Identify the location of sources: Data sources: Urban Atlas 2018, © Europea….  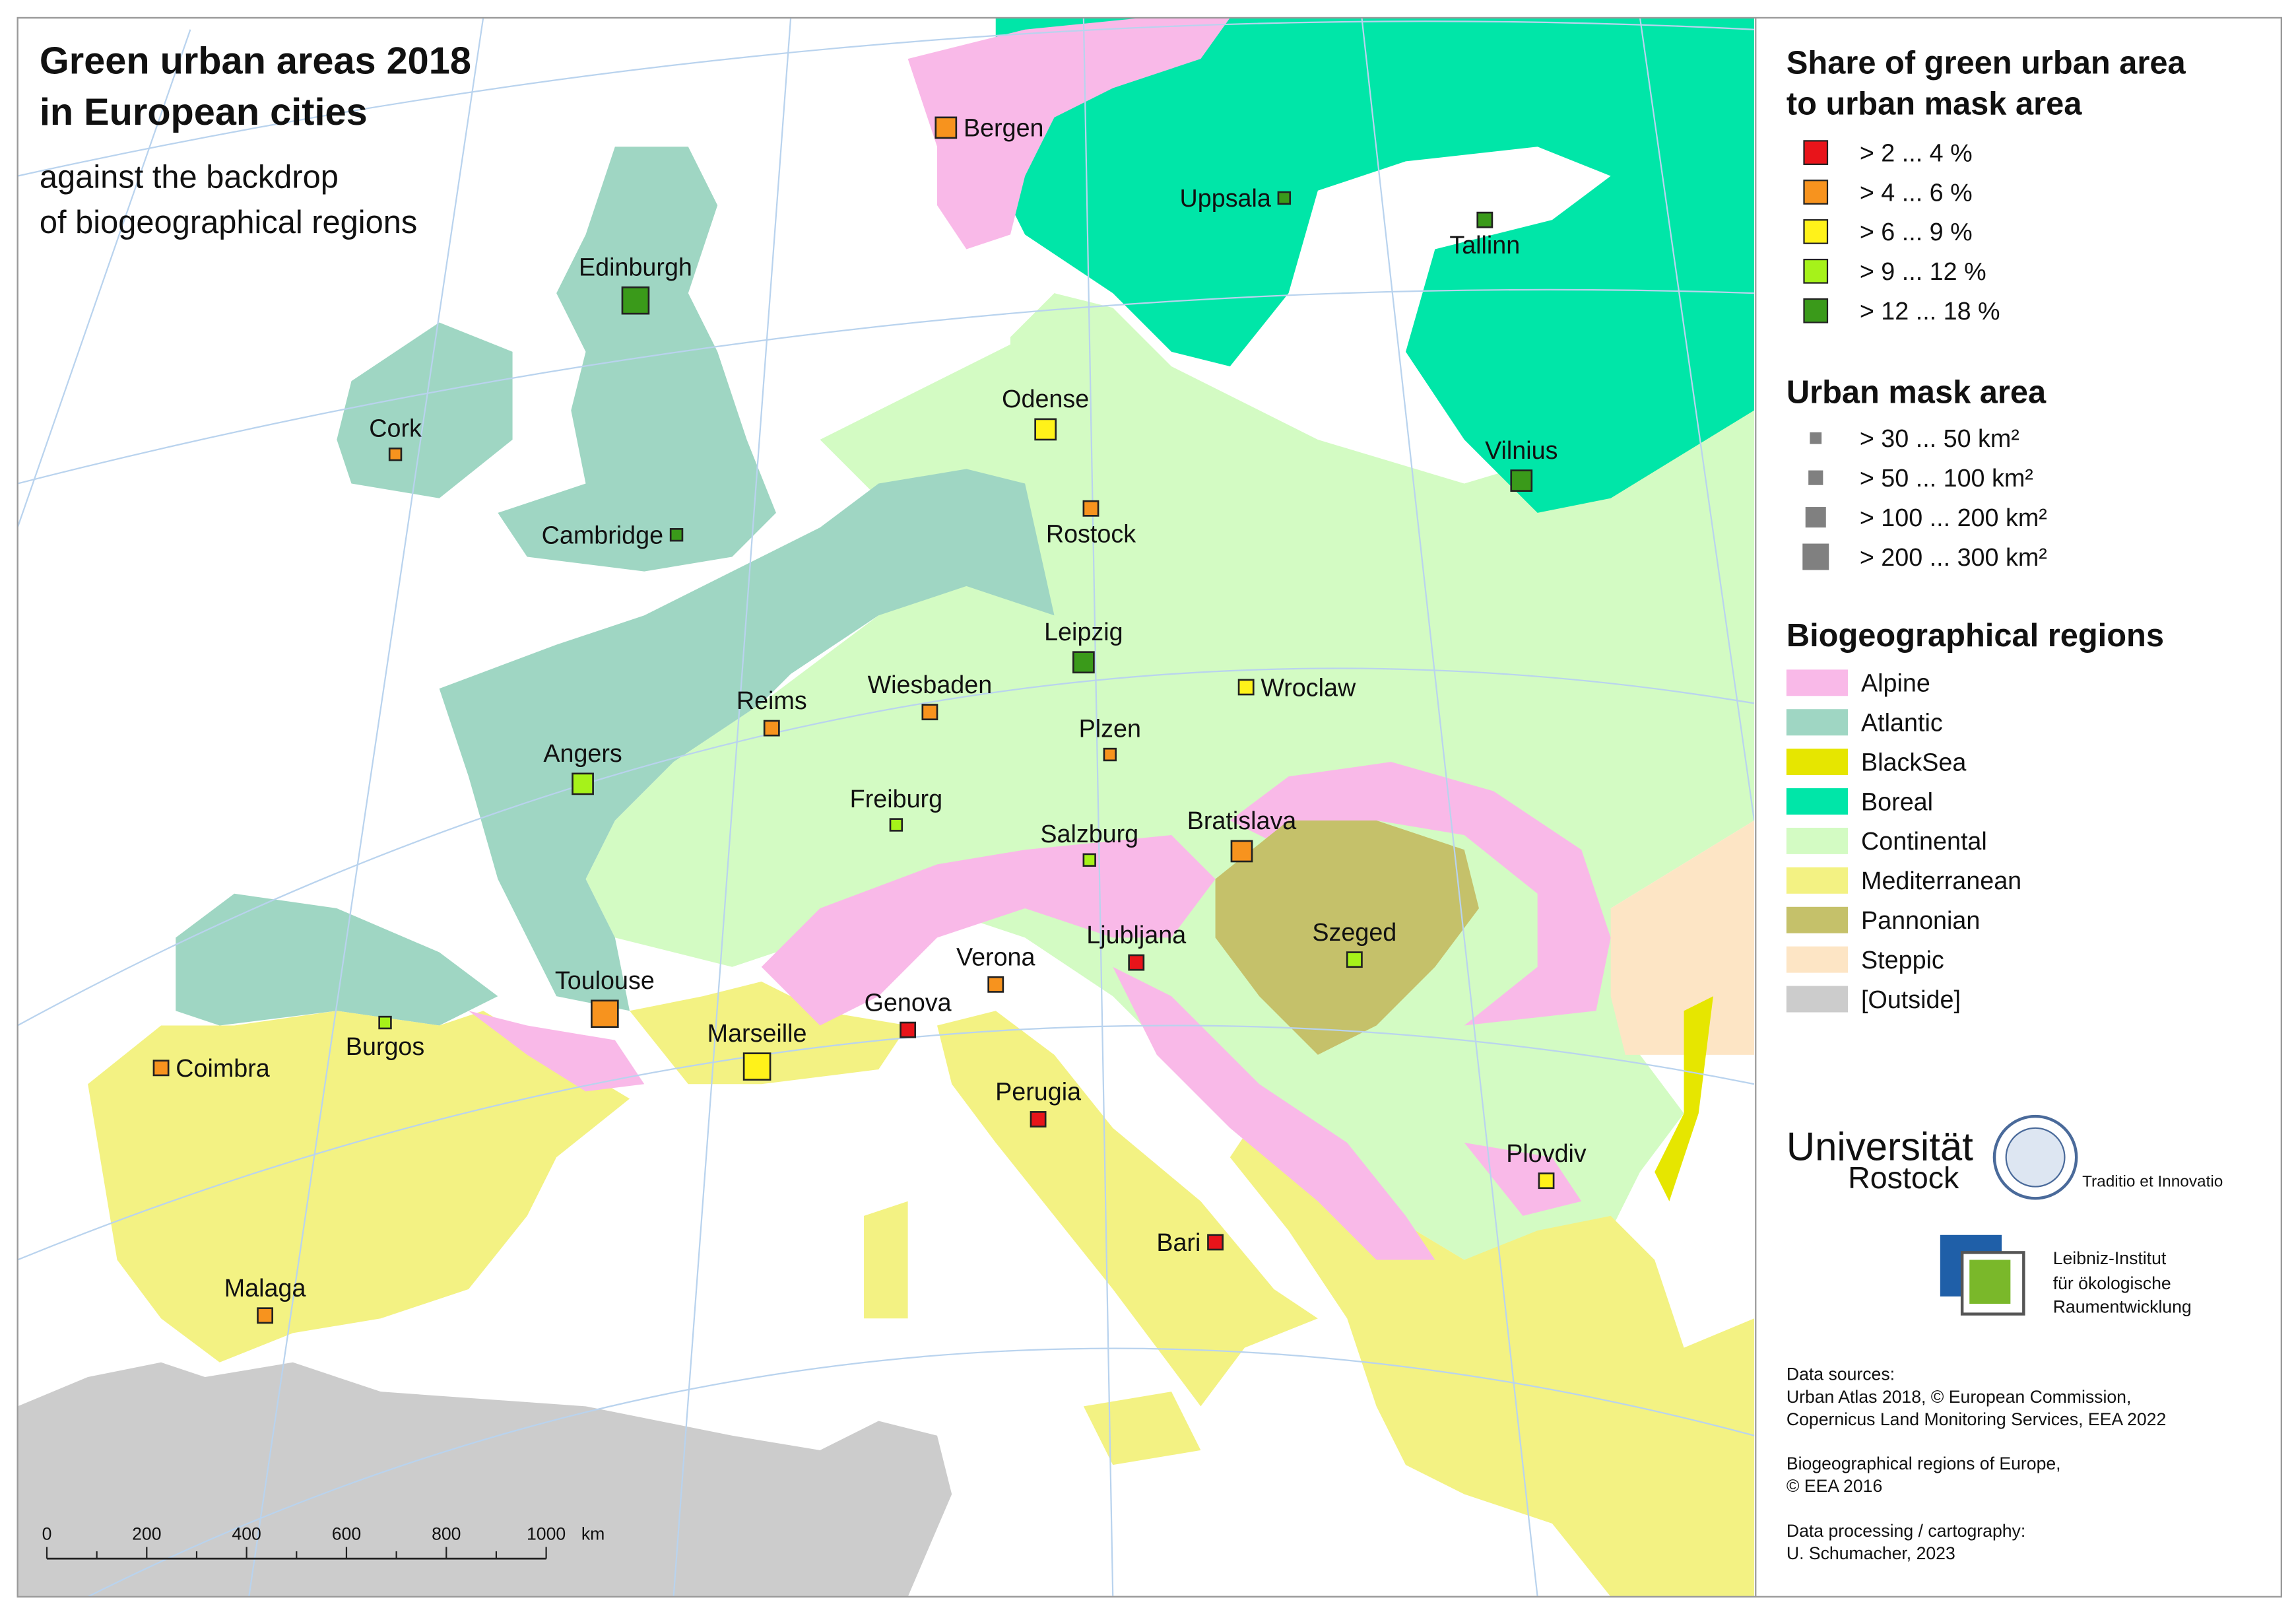
(1976, 1463).